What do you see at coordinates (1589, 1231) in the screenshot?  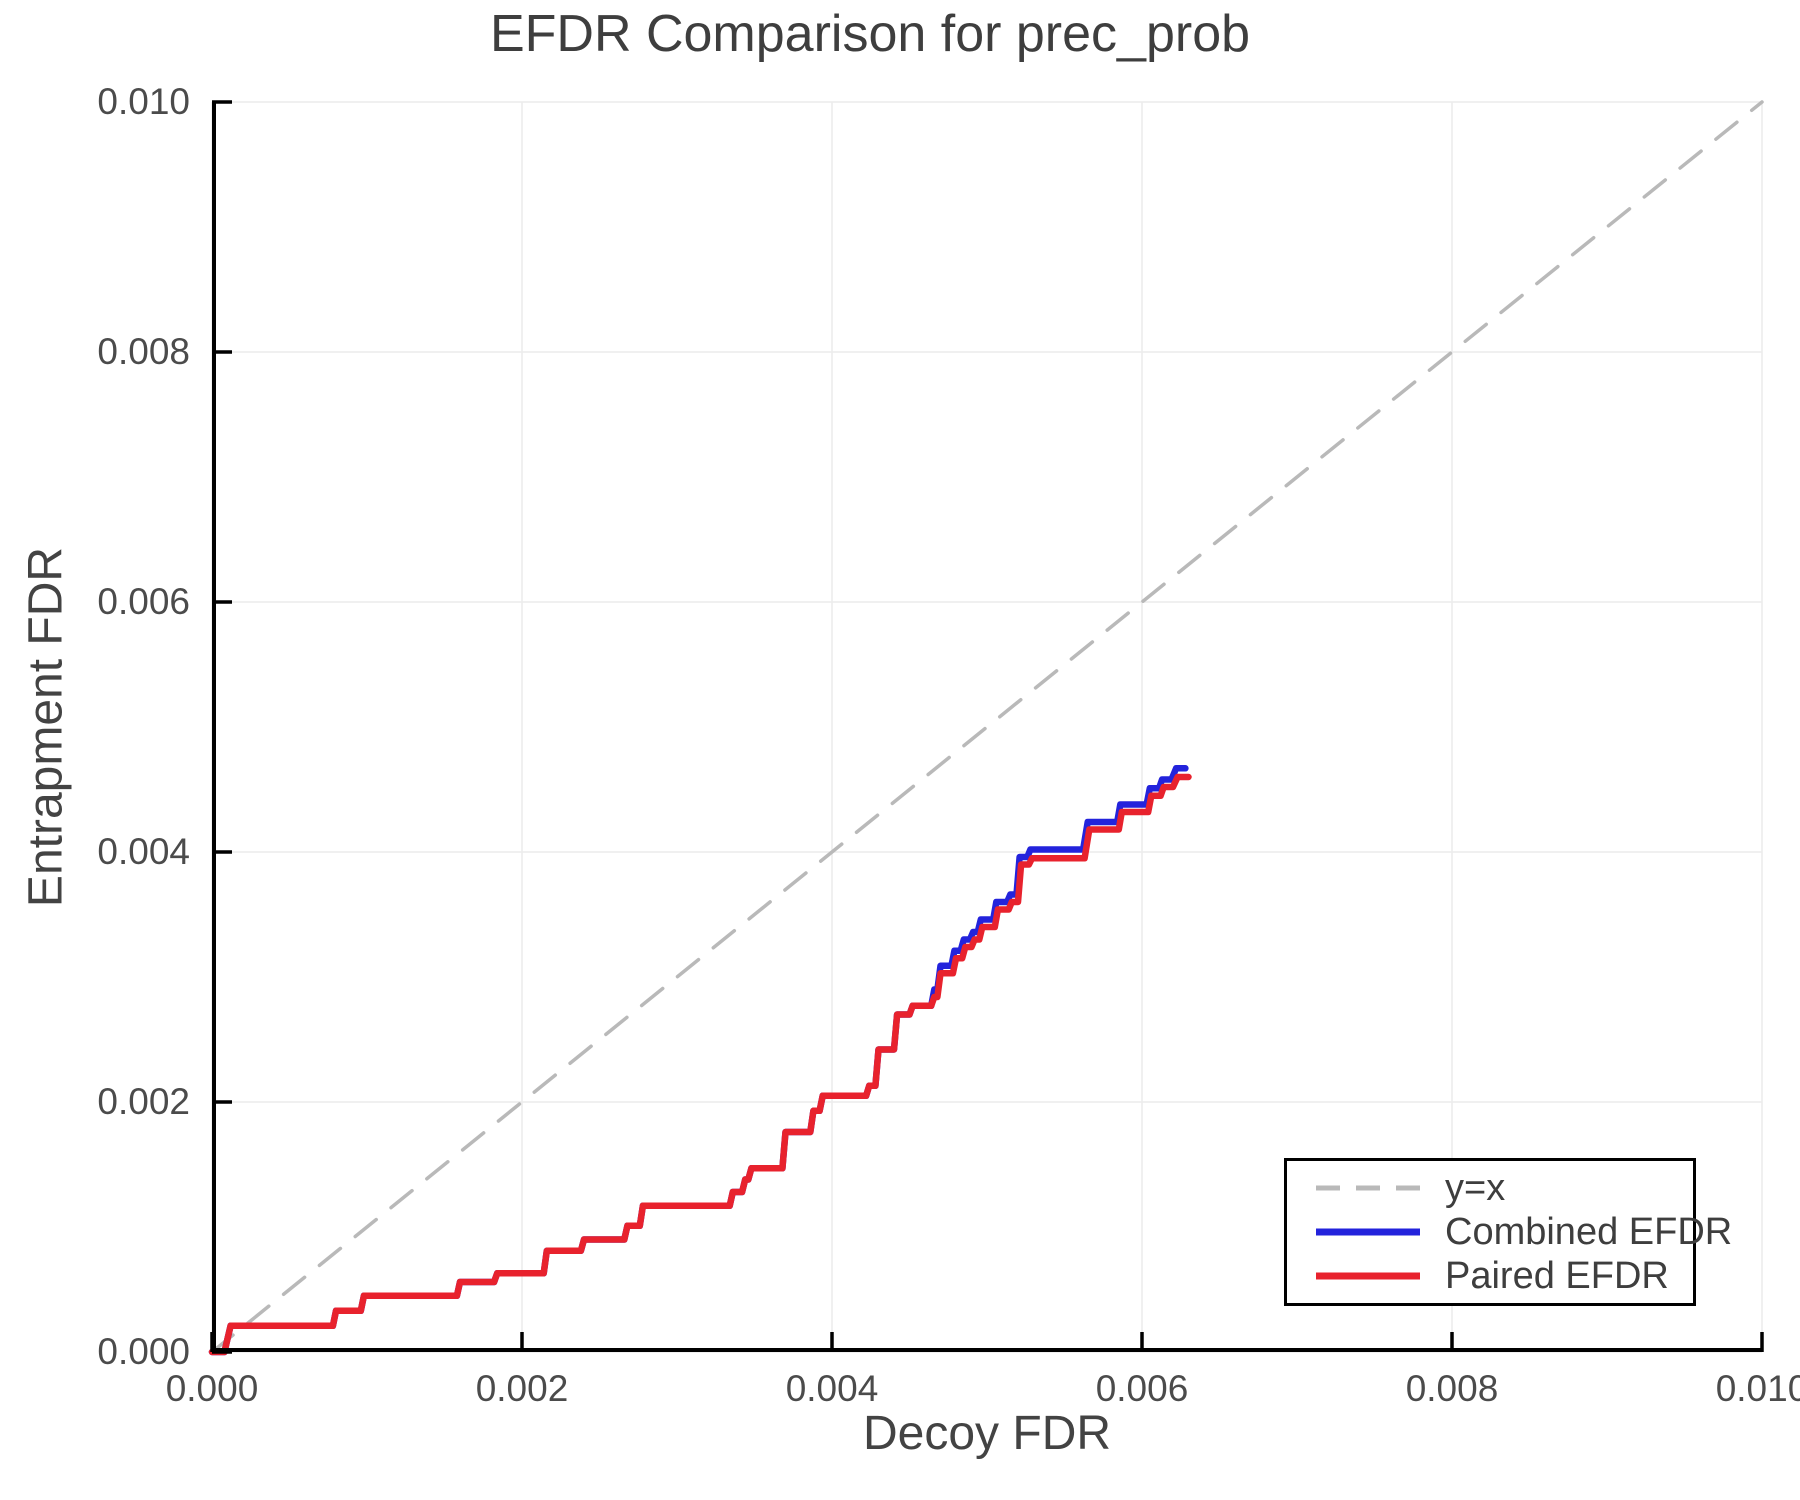 I see `legend-label: Combined EFDR` at bounding box center [1589, 1231].